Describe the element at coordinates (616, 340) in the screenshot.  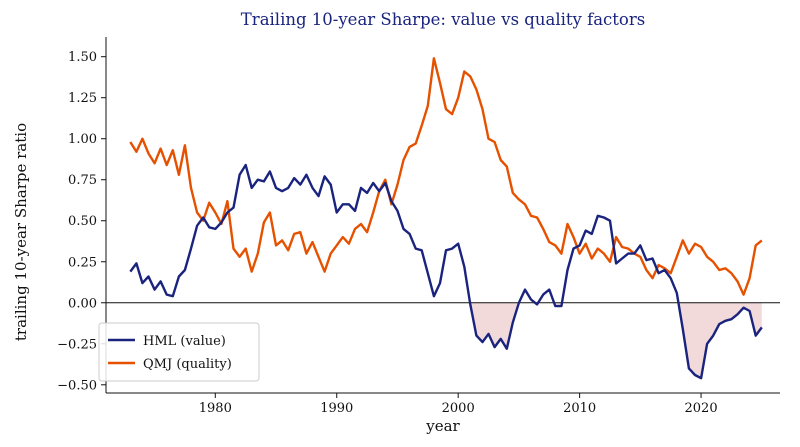
I see `negative-shade-layer` at that location.